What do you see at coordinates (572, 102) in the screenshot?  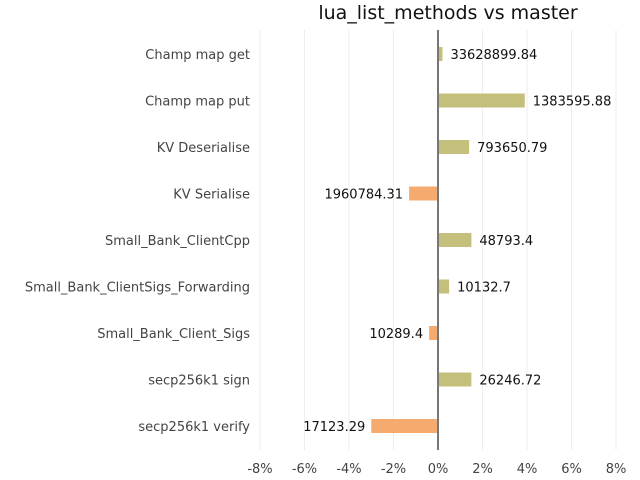 I see `data-label: 1383595.88` at bounding box center [572, 102].